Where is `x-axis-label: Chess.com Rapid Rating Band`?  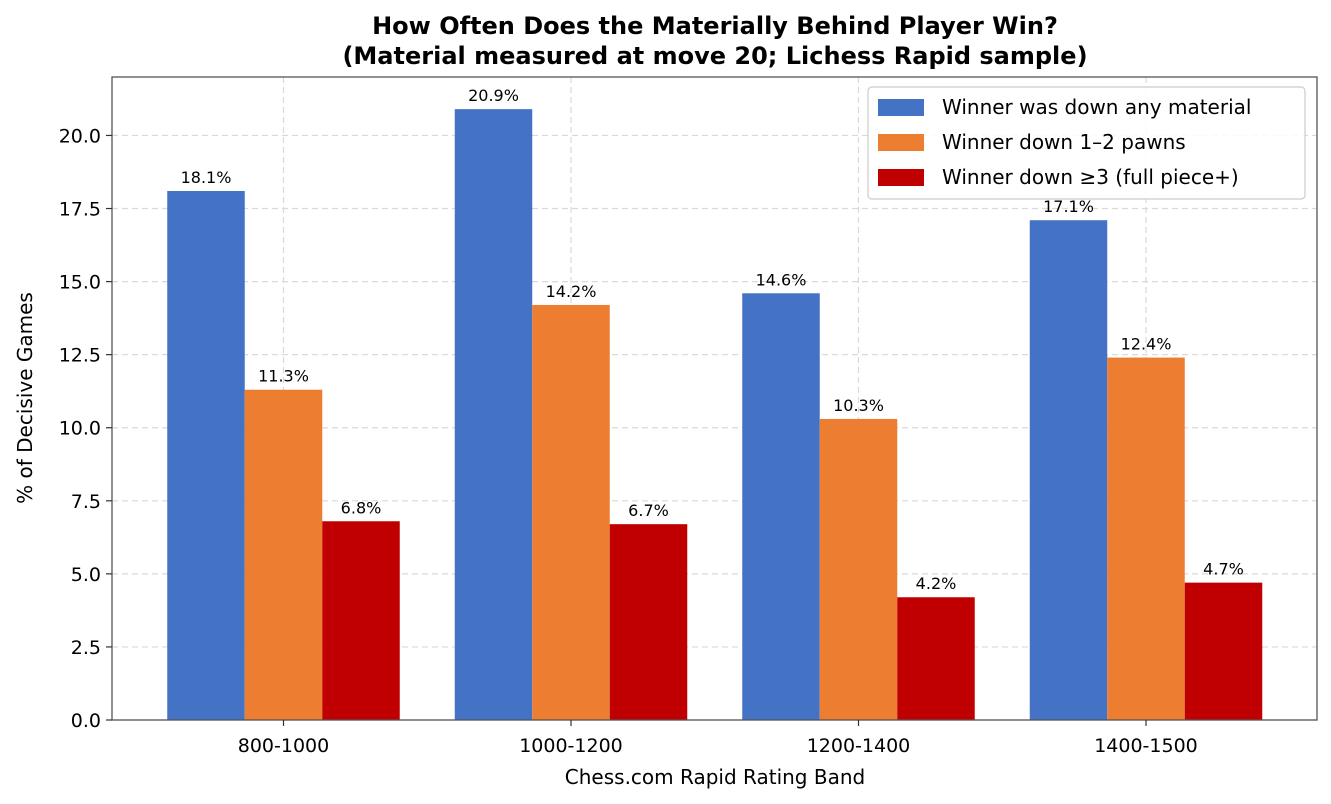
x-axis-label: Chess.com Rapid Rating Band is located at coordinates (715, 777).